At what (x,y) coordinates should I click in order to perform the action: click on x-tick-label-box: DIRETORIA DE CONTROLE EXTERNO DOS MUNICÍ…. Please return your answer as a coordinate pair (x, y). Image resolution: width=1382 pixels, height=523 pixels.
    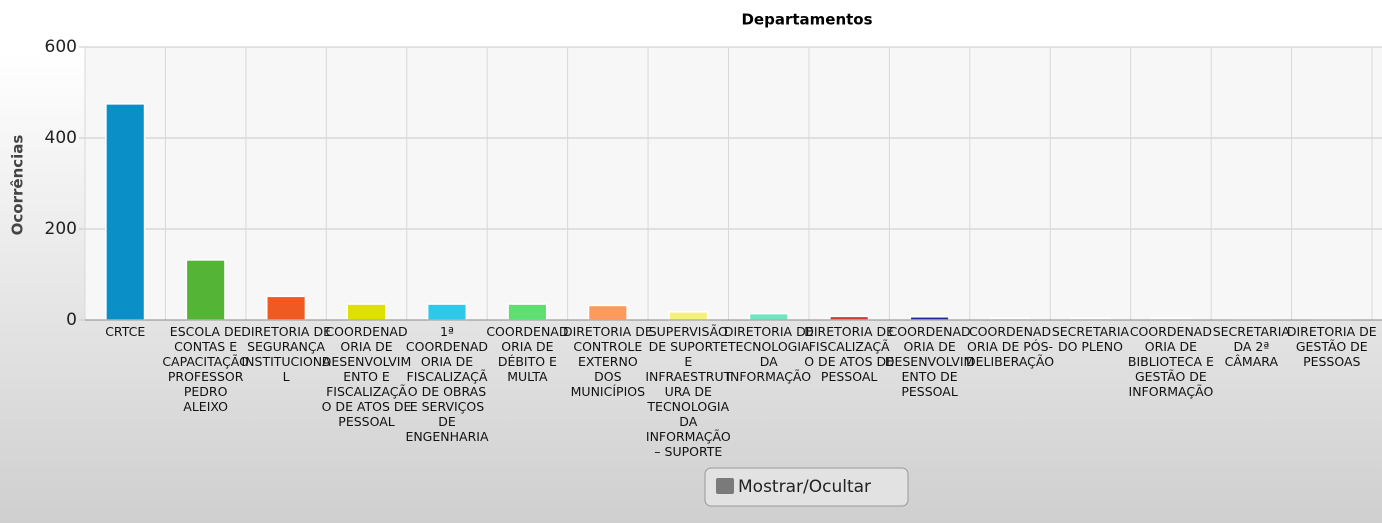
    Looking at the image, I should click on (607, 361).